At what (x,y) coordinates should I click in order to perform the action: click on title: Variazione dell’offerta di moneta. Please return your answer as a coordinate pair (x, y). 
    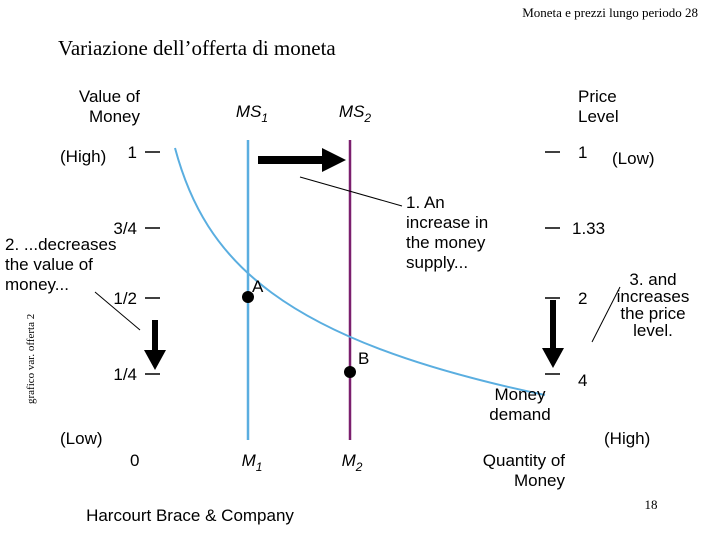
    Looking at the image, I should click on (197, 48).